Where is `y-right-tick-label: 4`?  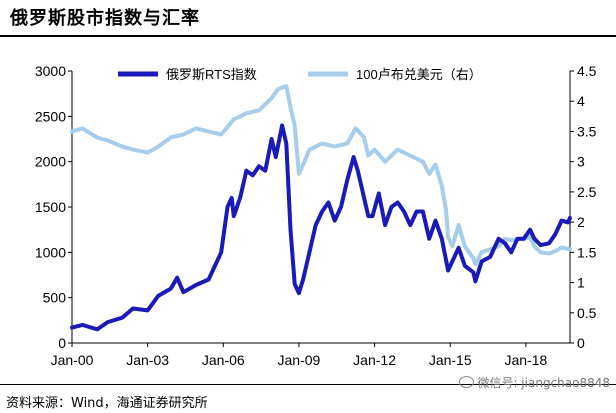 y-right-tick-label: 4 is located at coordinates (581, 101).